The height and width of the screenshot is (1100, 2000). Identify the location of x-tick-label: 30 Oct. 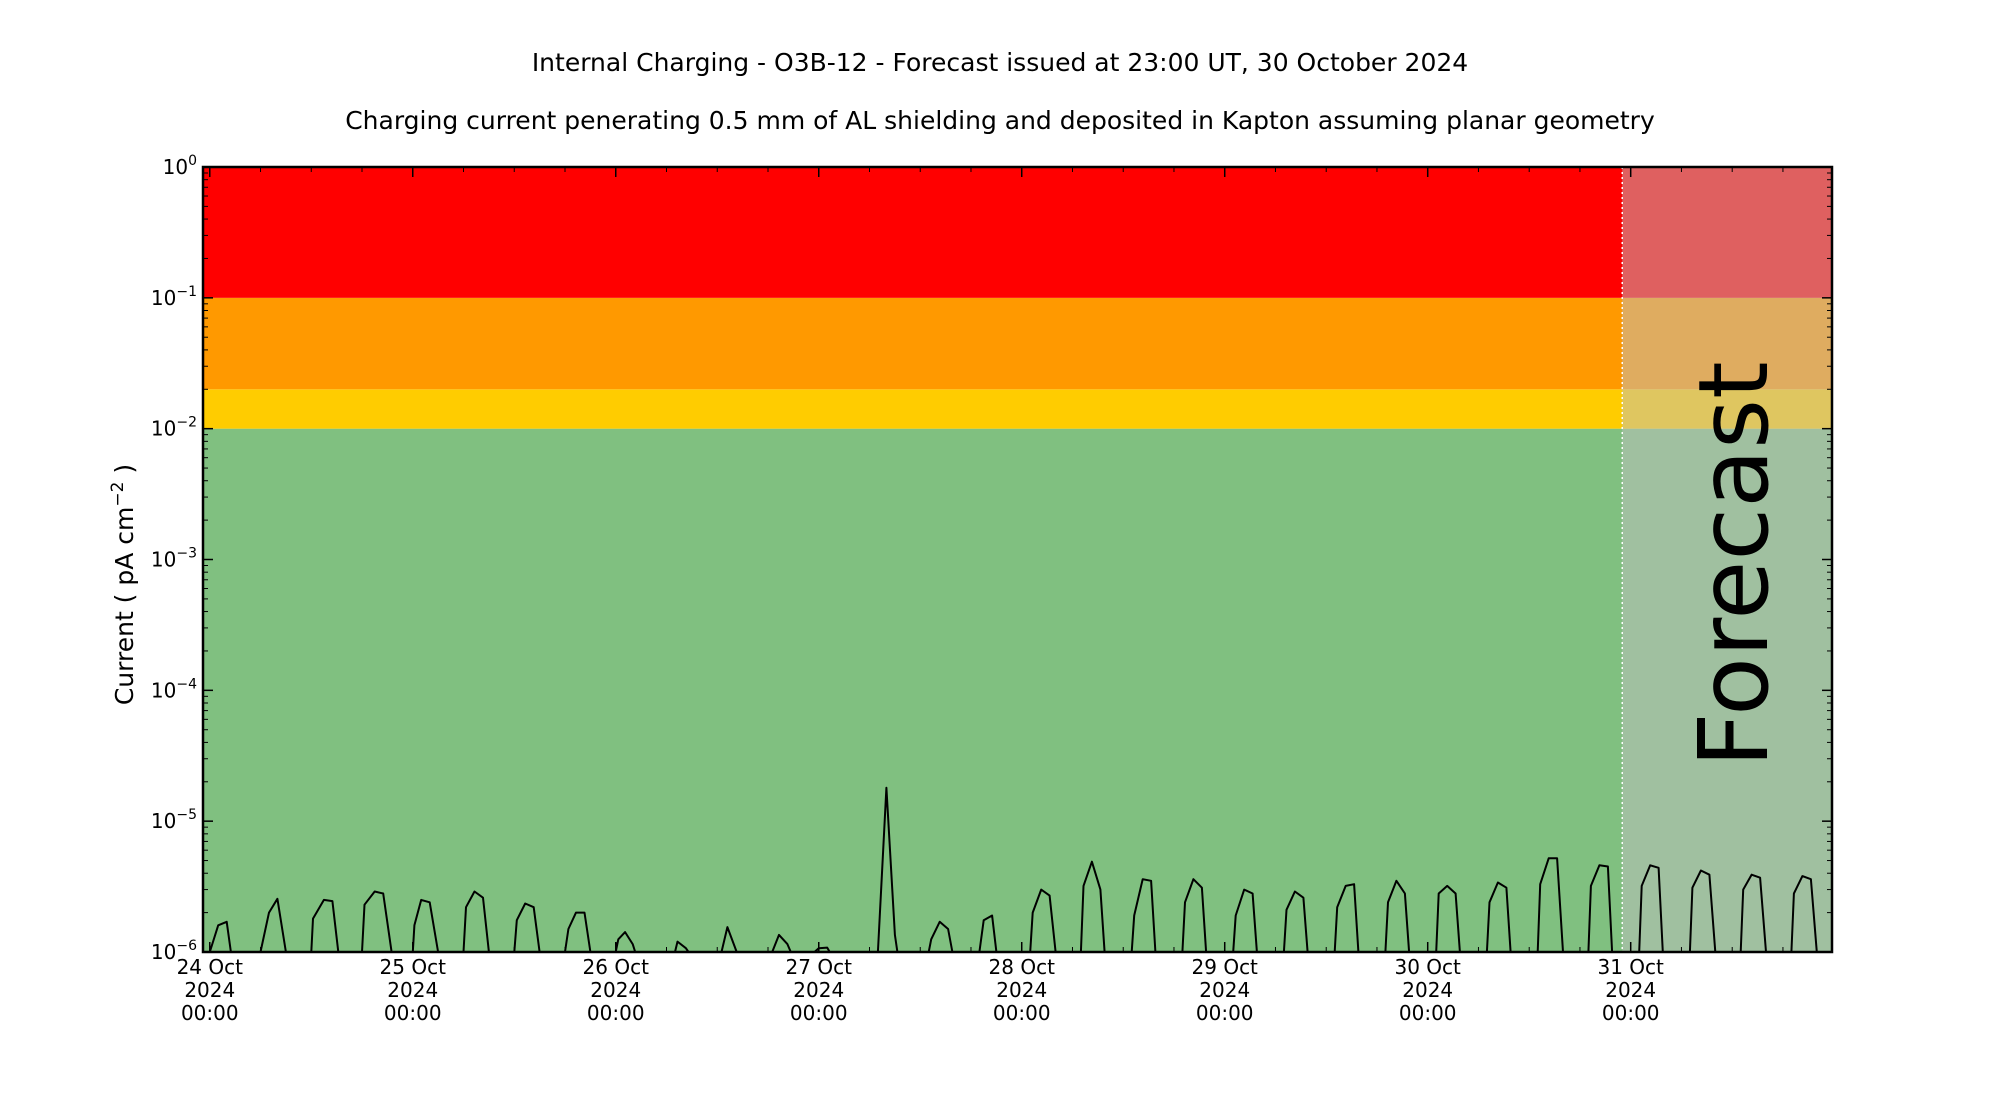
(1428, 967).